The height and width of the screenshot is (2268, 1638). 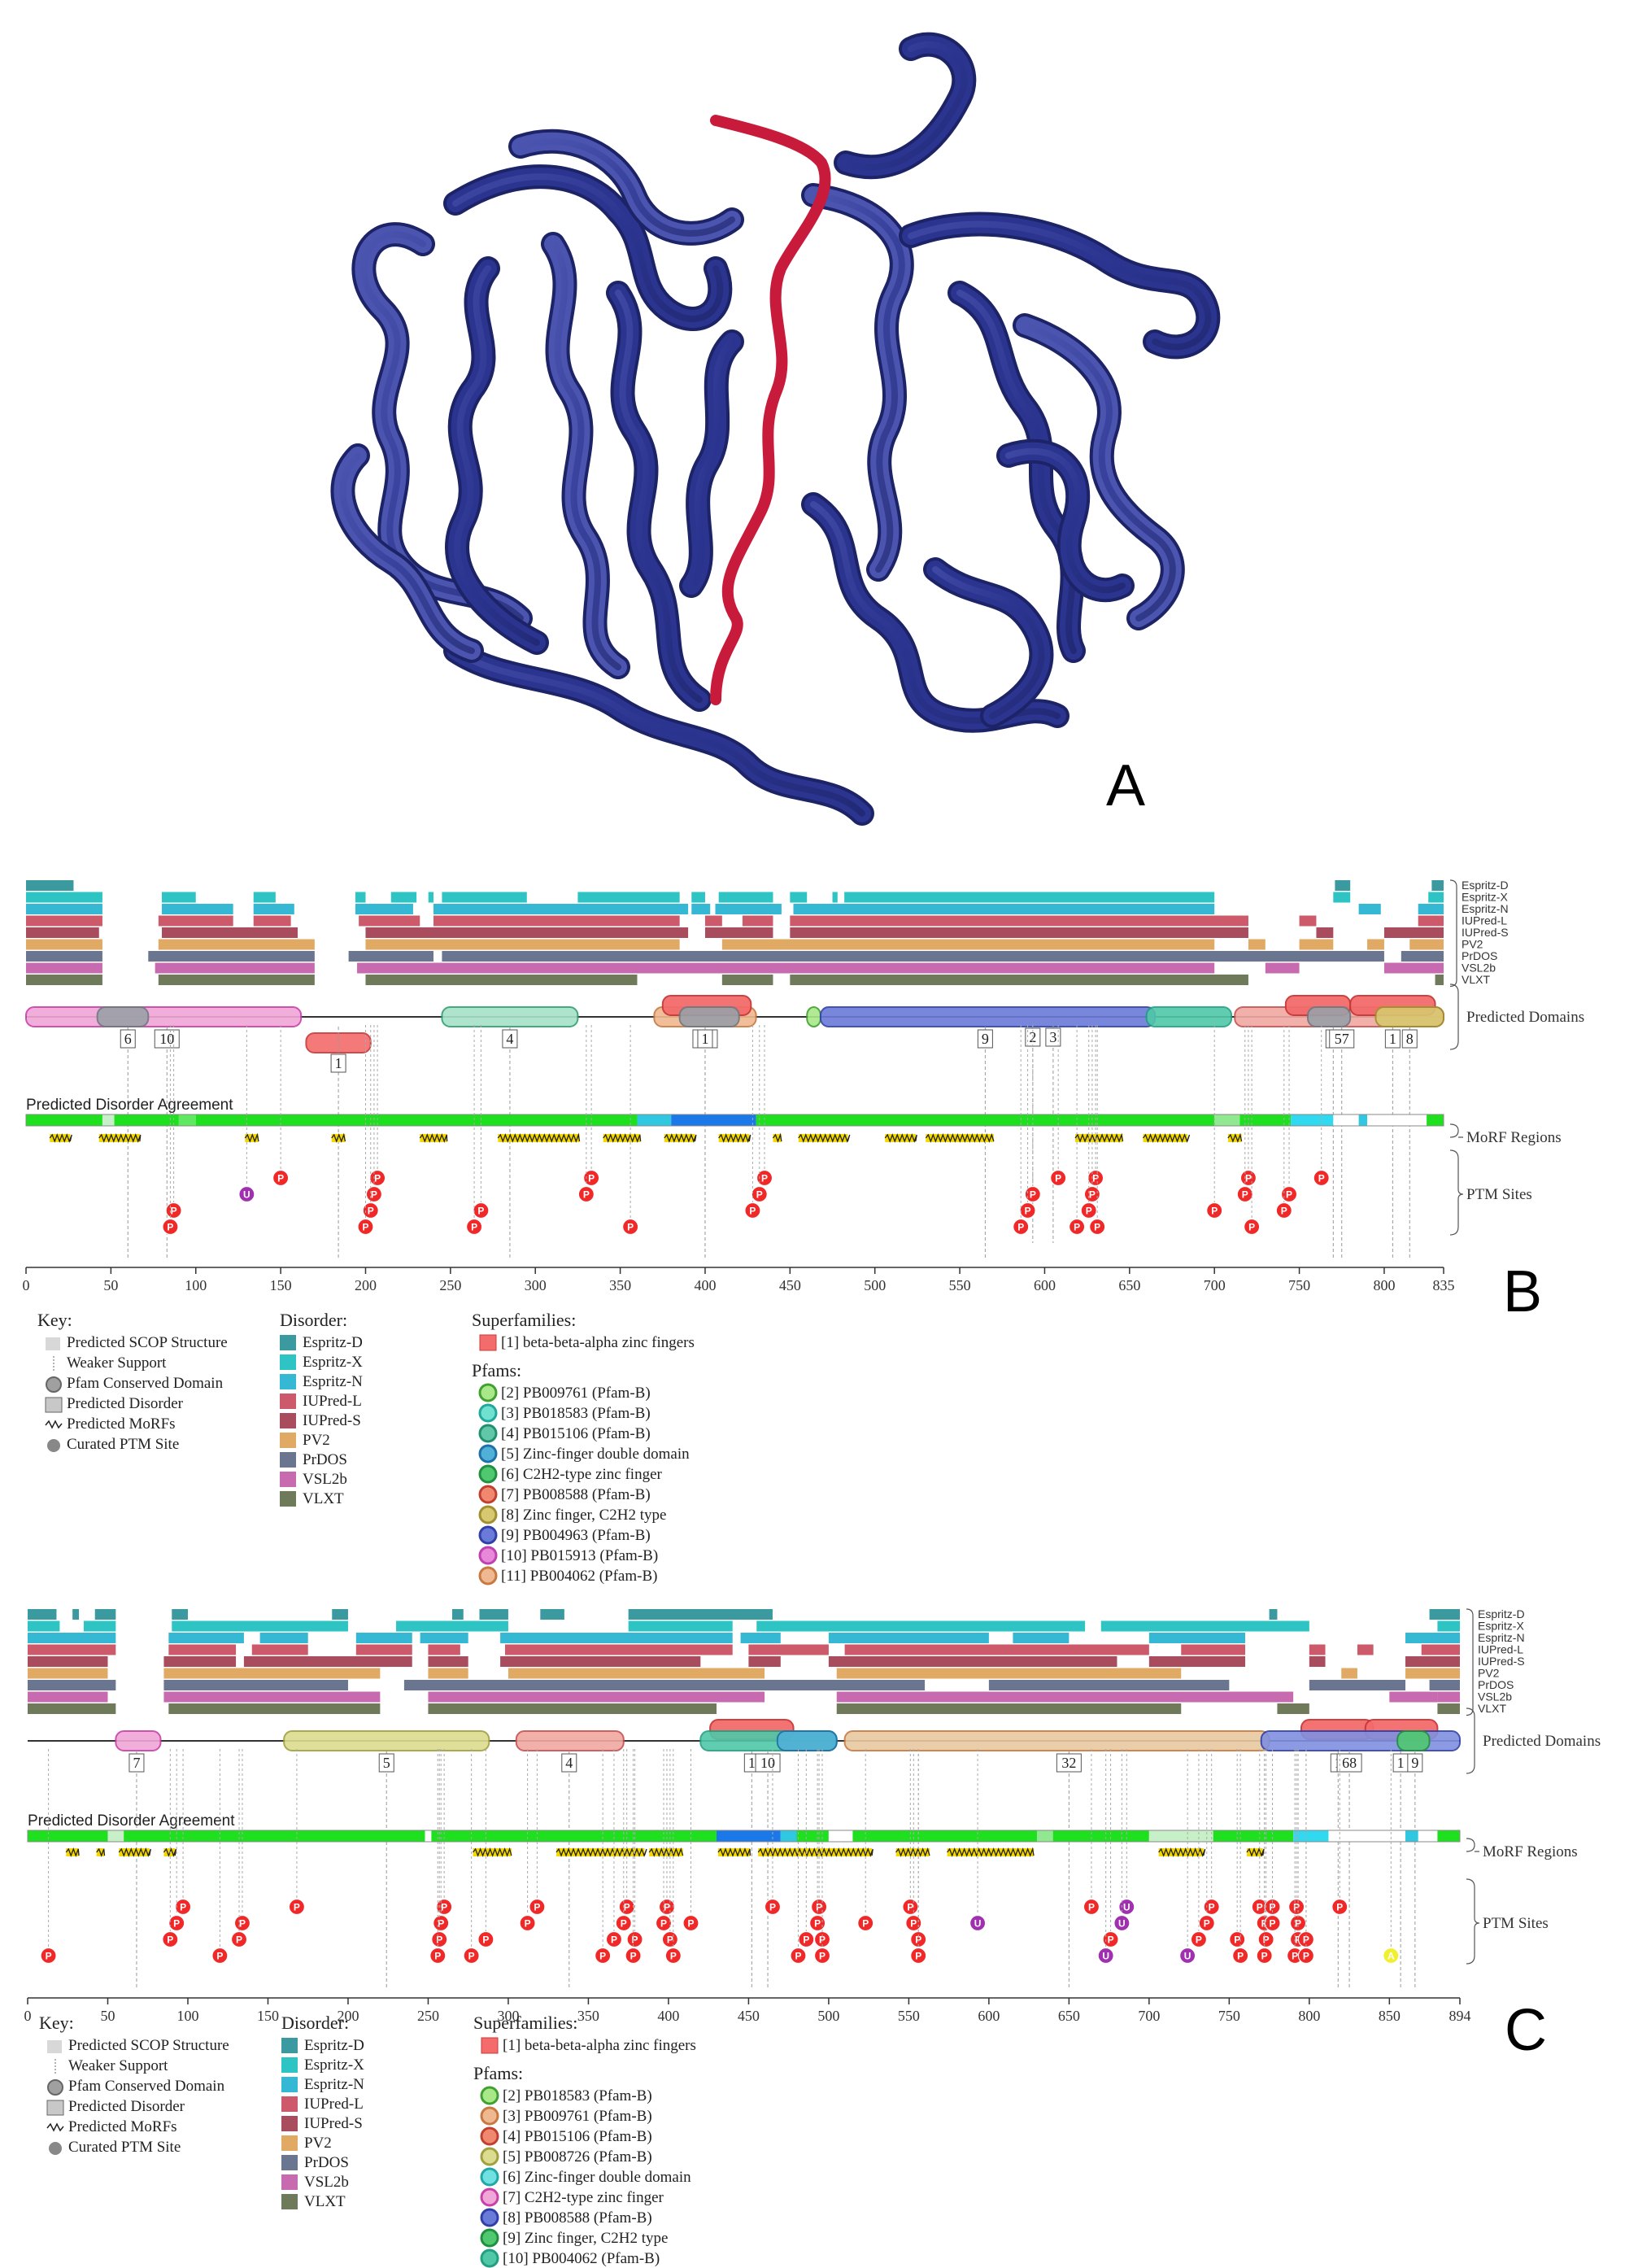 What do you see at coordinates (985, 1039) in the screenshot?
I see `domain-label: 9` at bounding box center [985, 1039].